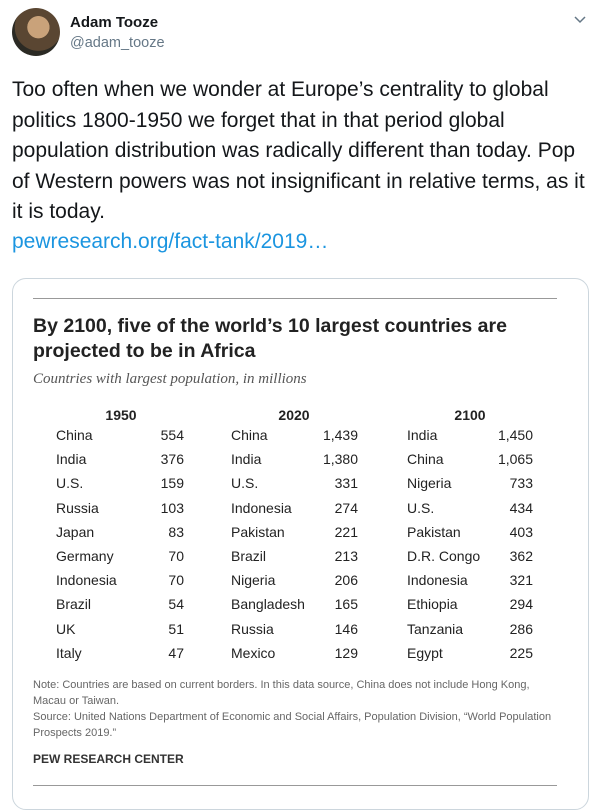 The height and width of the screenshot is (810, 596). I want to click on country-name: Italy, so click(69, 652).